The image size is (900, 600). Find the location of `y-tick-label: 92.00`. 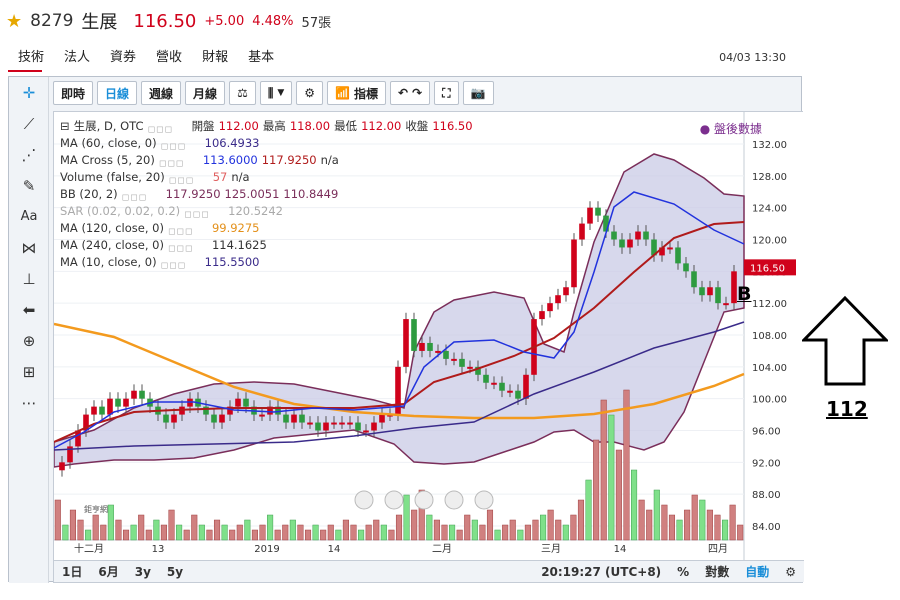

y-tick-label: 92.00 is located at coordinates (766, 463).